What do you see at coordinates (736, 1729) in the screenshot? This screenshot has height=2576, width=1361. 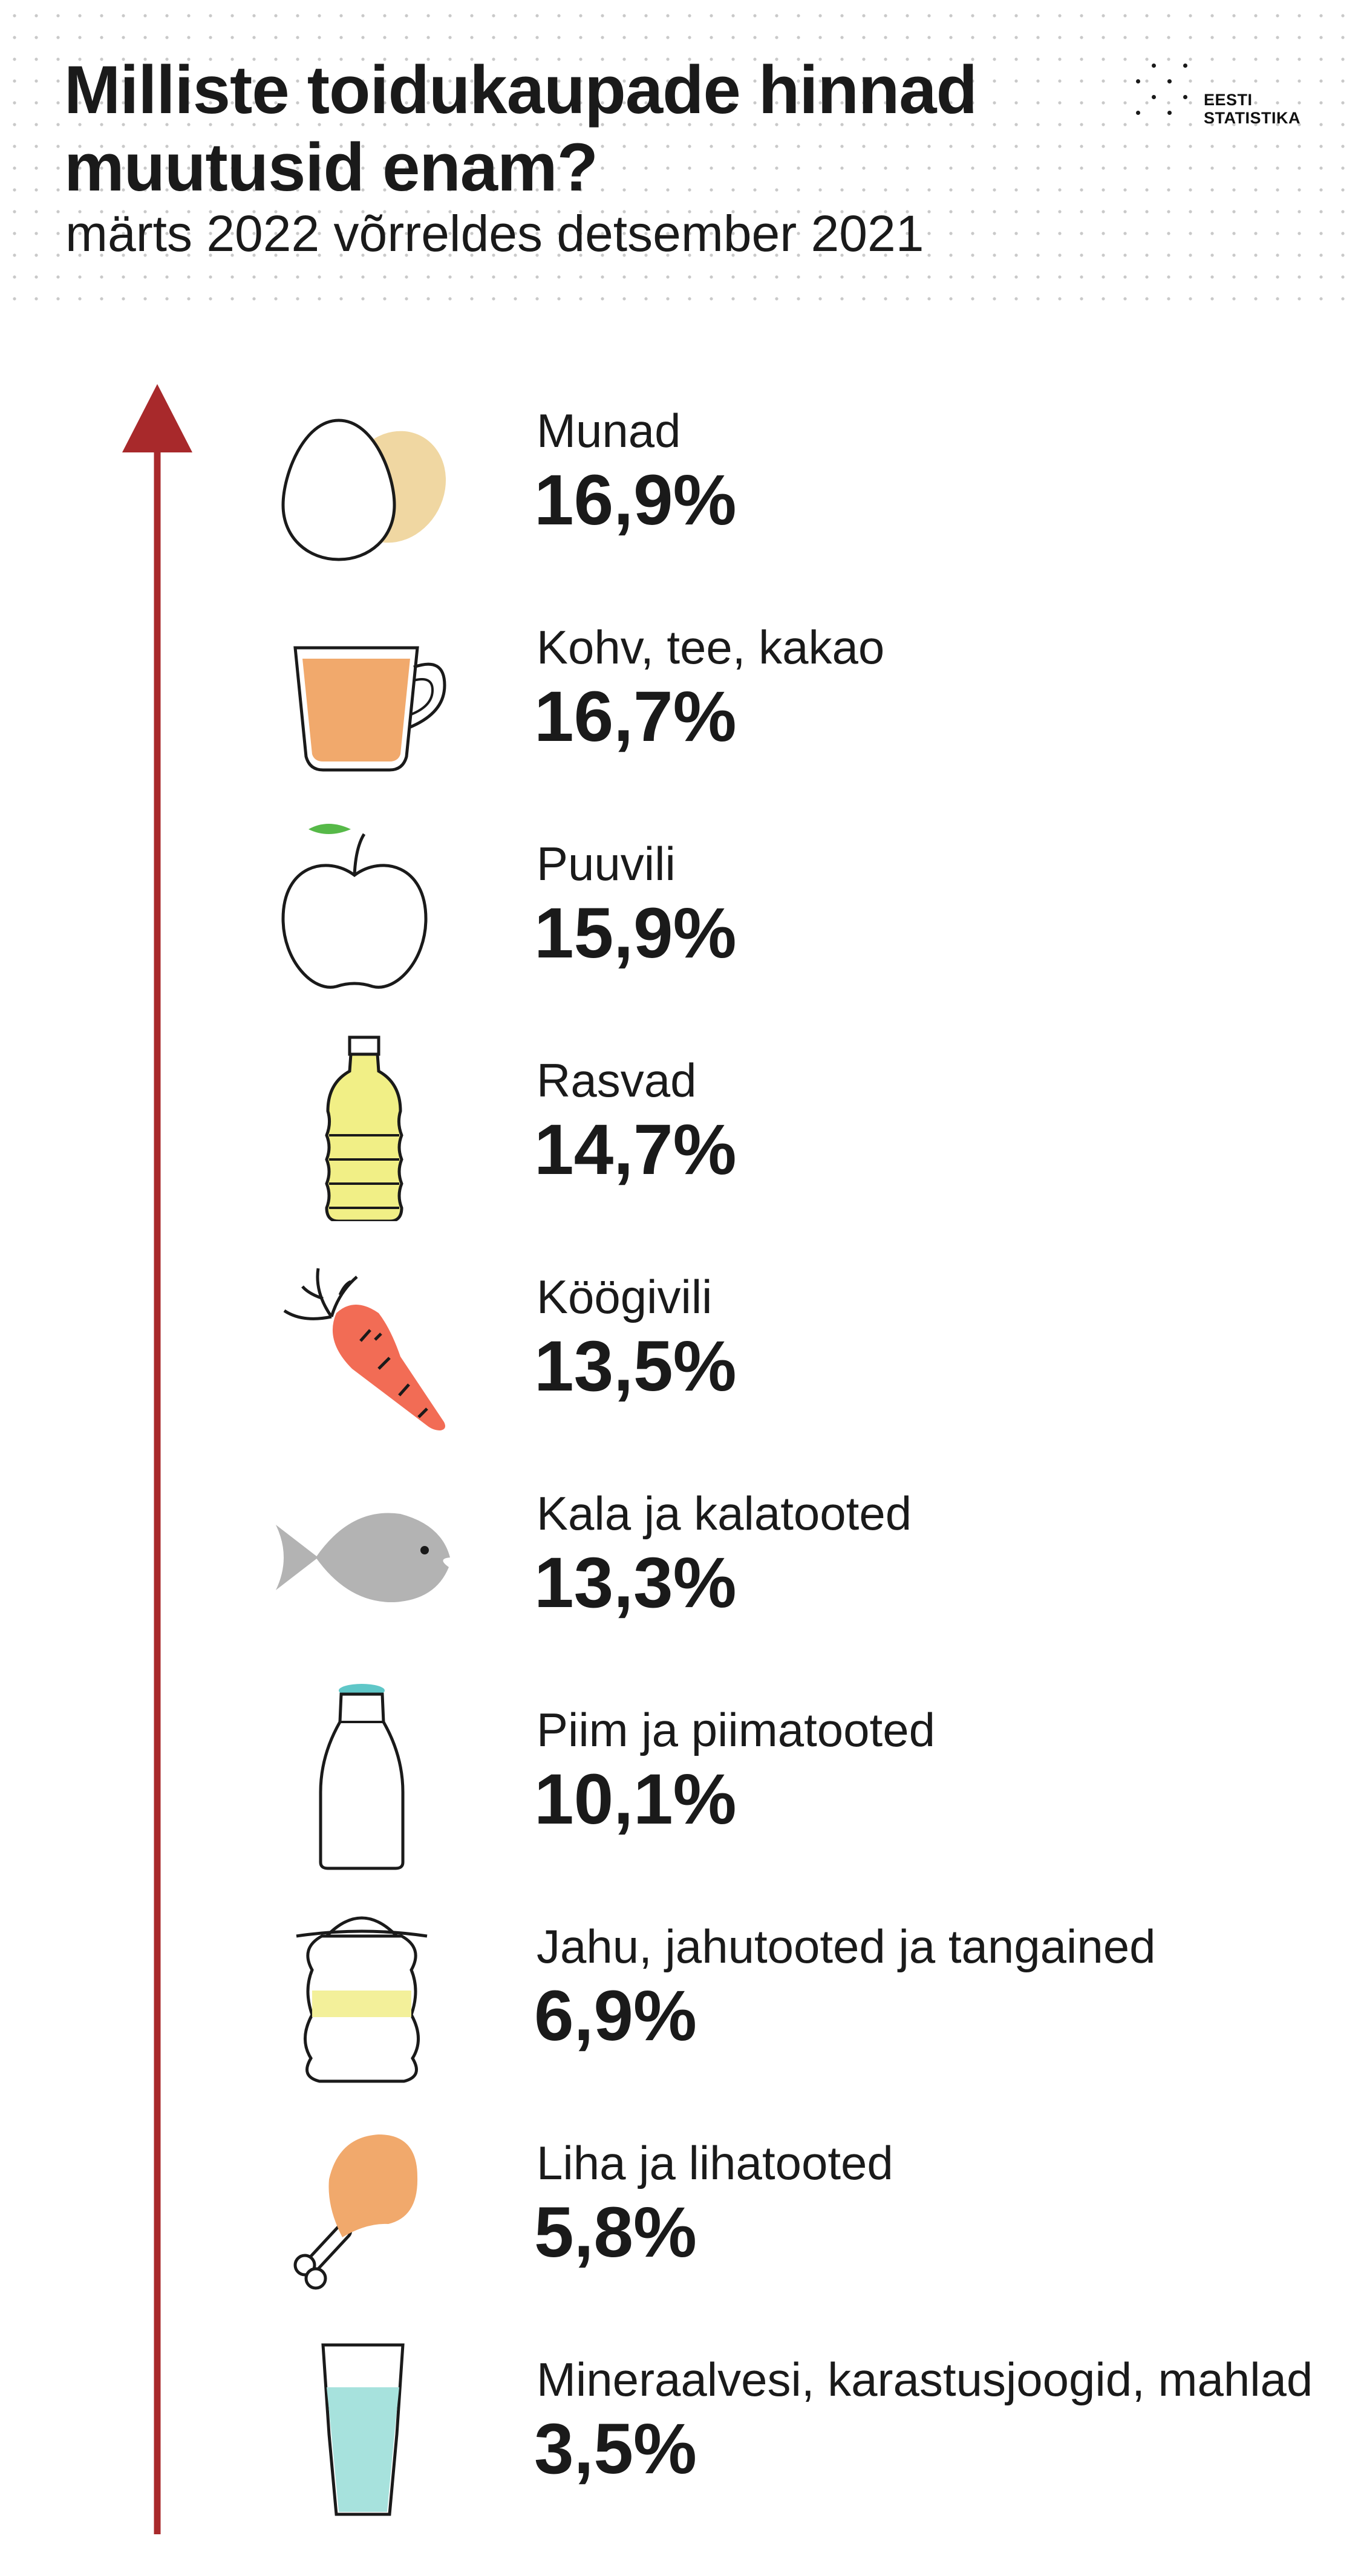 I see `category-label: Piim ja piimatooted` at bounding box center [736, 1729].